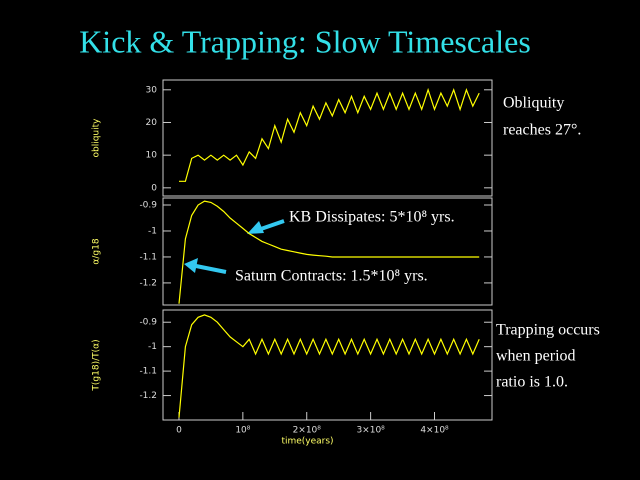  Describe the element at coordinates (152, 90) in the screenshot. I see `y-tick-label: 30` at that location.